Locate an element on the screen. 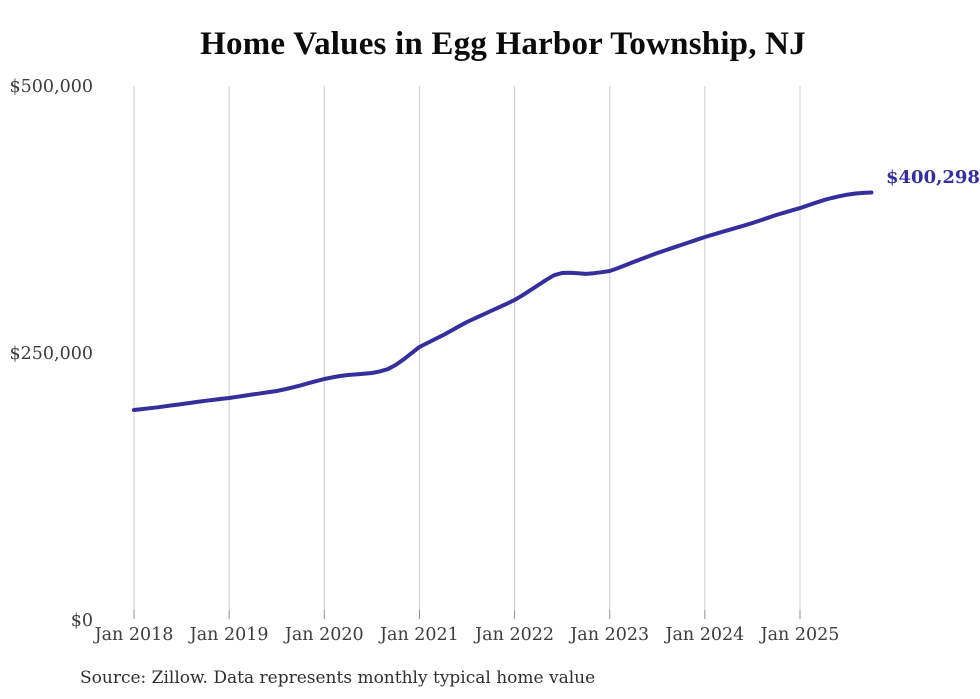 This screenshot has width=980, height=699. chart-title: Home Values in Egg Harbor Township, NJ is located at coordinates (503, 44).